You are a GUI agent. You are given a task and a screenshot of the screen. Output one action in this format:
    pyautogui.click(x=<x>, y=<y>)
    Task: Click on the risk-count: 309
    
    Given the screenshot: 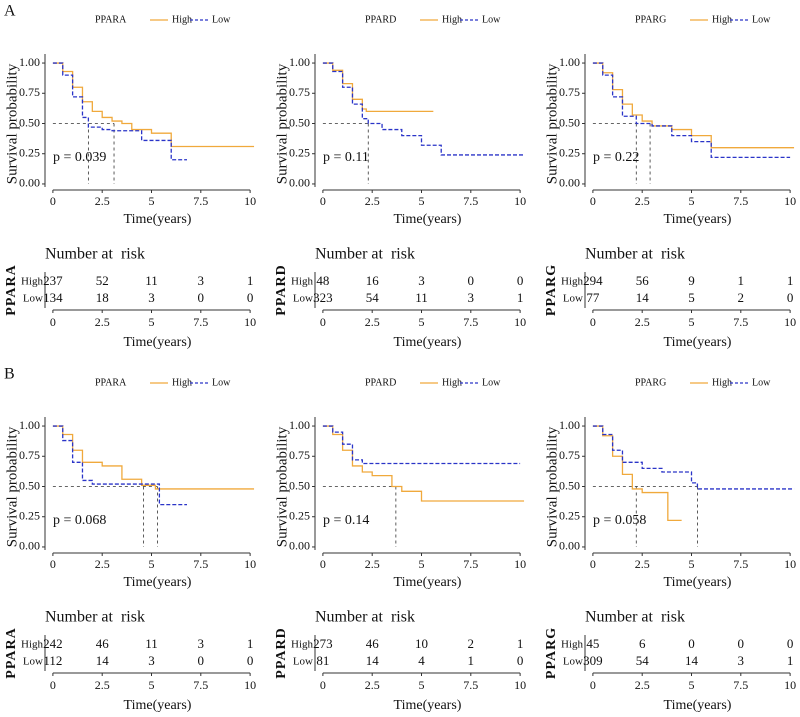 What is the action you would take?
    pyautogui.click(x=593, y=660)
    